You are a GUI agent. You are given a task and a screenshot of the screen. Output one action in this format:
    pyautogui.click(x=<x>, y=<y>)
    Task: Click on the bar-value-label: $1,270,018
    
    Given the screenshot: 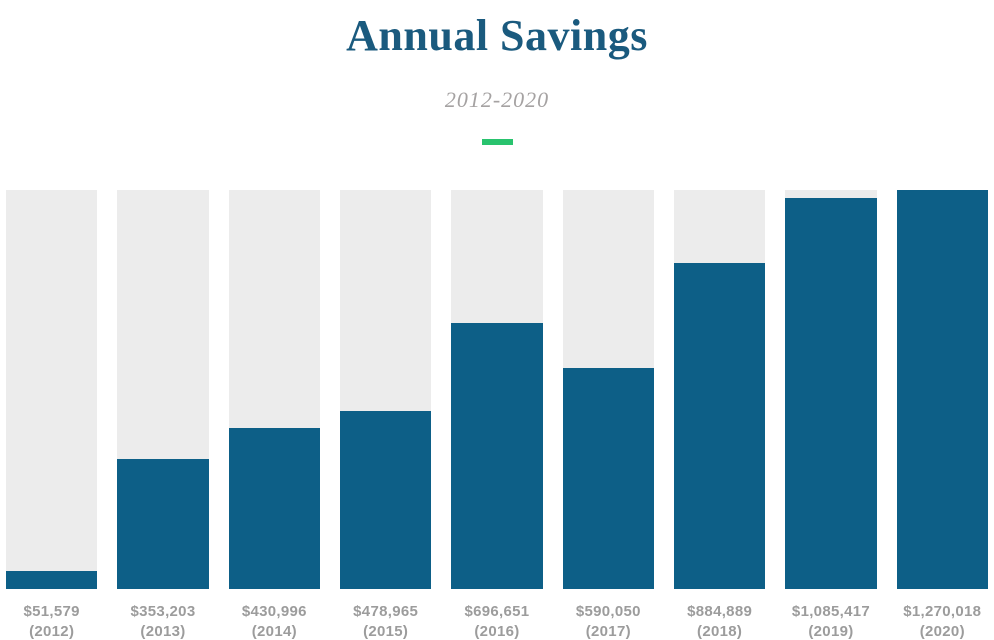 What is the action you would take?
    pyautogui.click(x=942, y=611)
    